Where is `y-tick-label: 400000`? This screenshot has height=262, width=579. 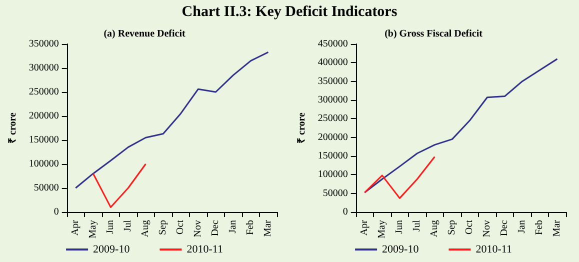 y-tick-label: 400000 is located at coordinates (333, 62).